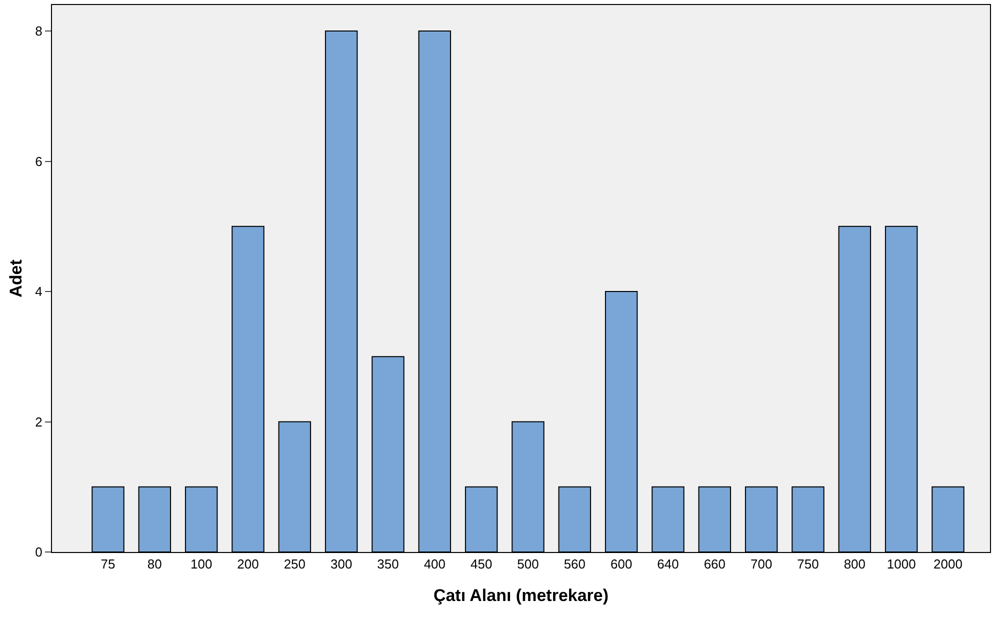  I want to click on x-tick-label: 300, so click(341, 564).